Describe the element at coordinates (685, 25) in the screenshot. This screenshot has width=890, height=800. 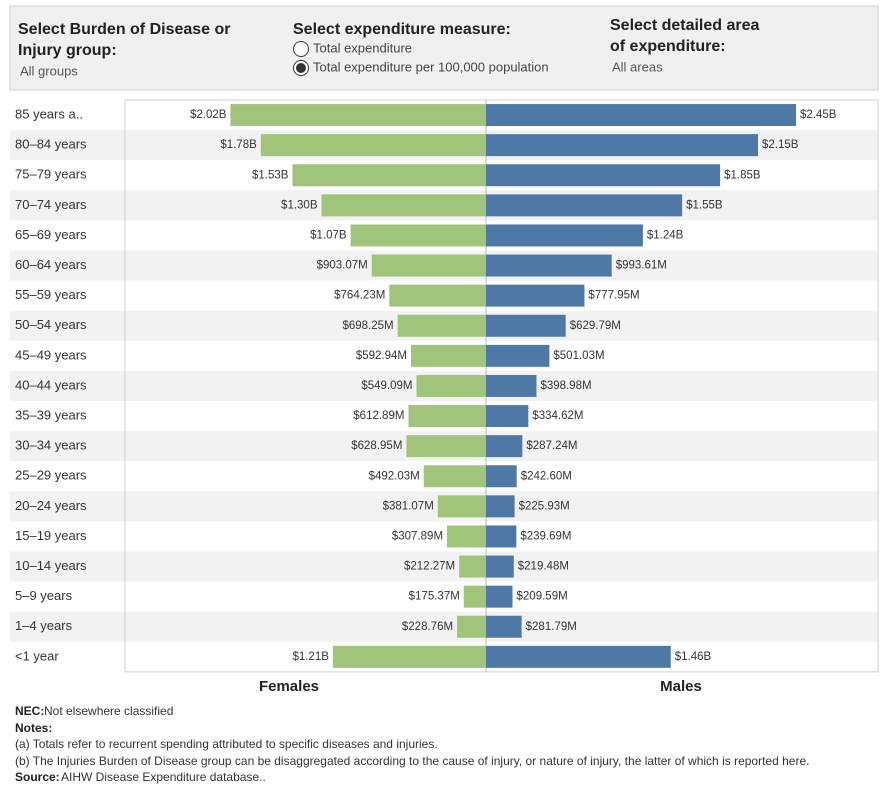
I see `filter-title: Select detailed area` at that location.